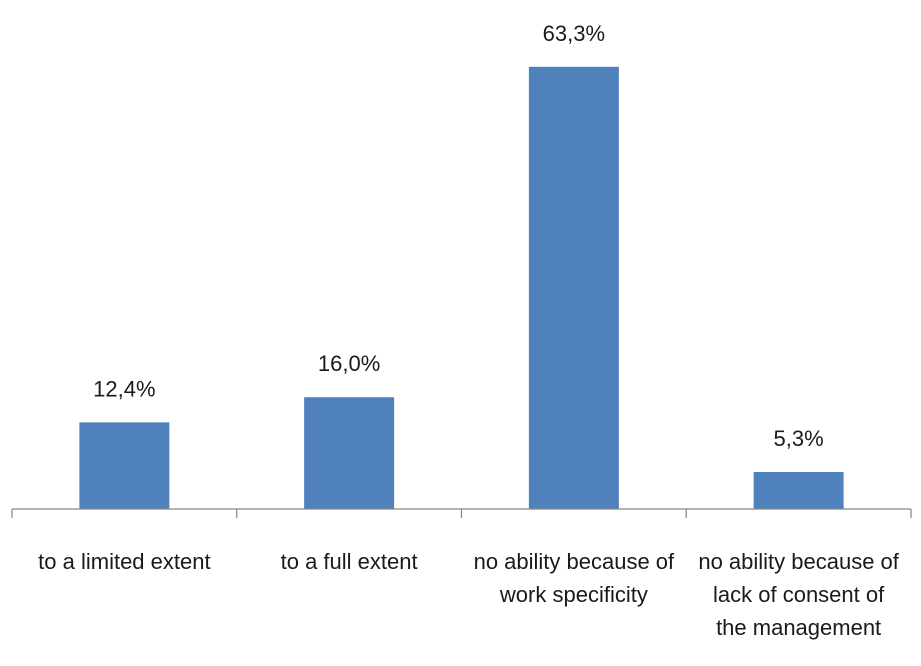 This screenshot has height=666, width=921. I want to click on x-tick-label: no ability because of work specificity, so click(574, 578).